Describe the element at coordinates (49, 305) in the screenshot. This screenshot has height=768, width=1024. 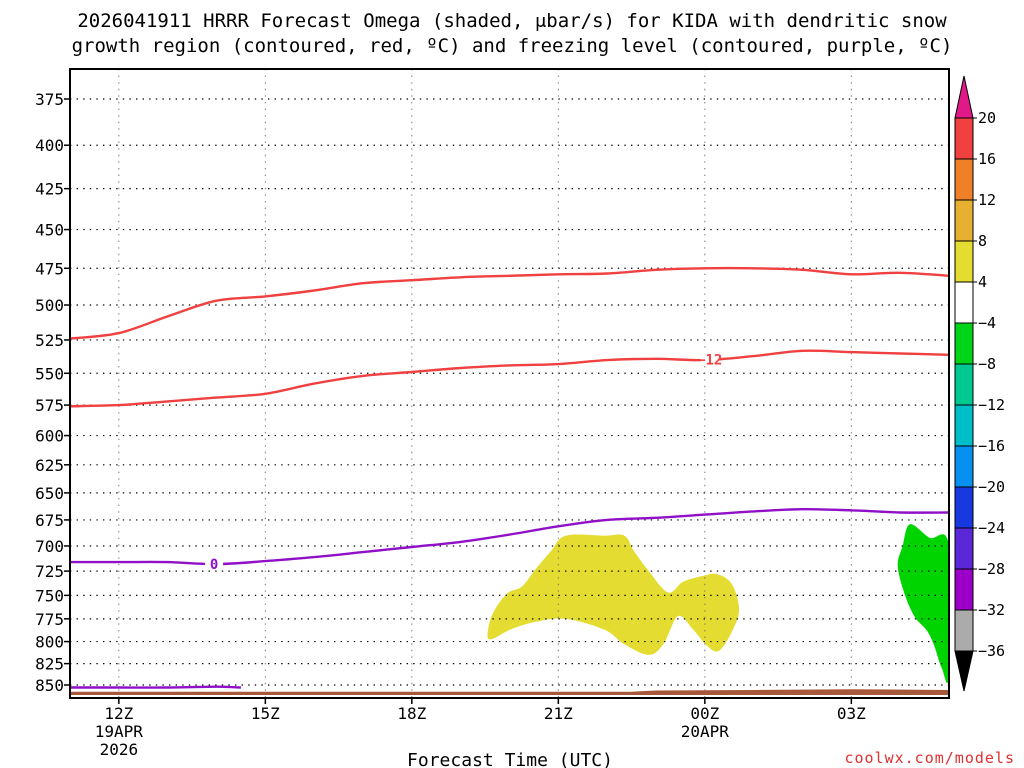
I see `y-tick-label-500: 500` at that location.